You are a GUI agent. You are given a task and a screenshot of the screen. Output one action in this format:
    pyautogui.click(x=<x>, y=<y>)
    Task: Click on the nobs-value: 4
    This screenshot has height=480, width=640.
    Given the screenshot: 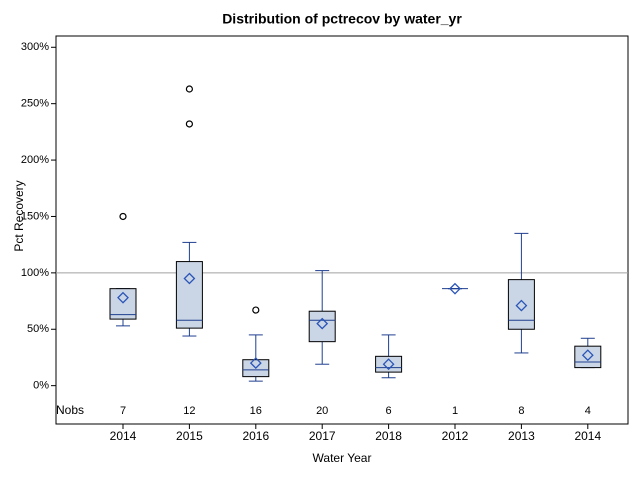 What is the action you would take?
    pyautogui.click(x=588, y=411)
    